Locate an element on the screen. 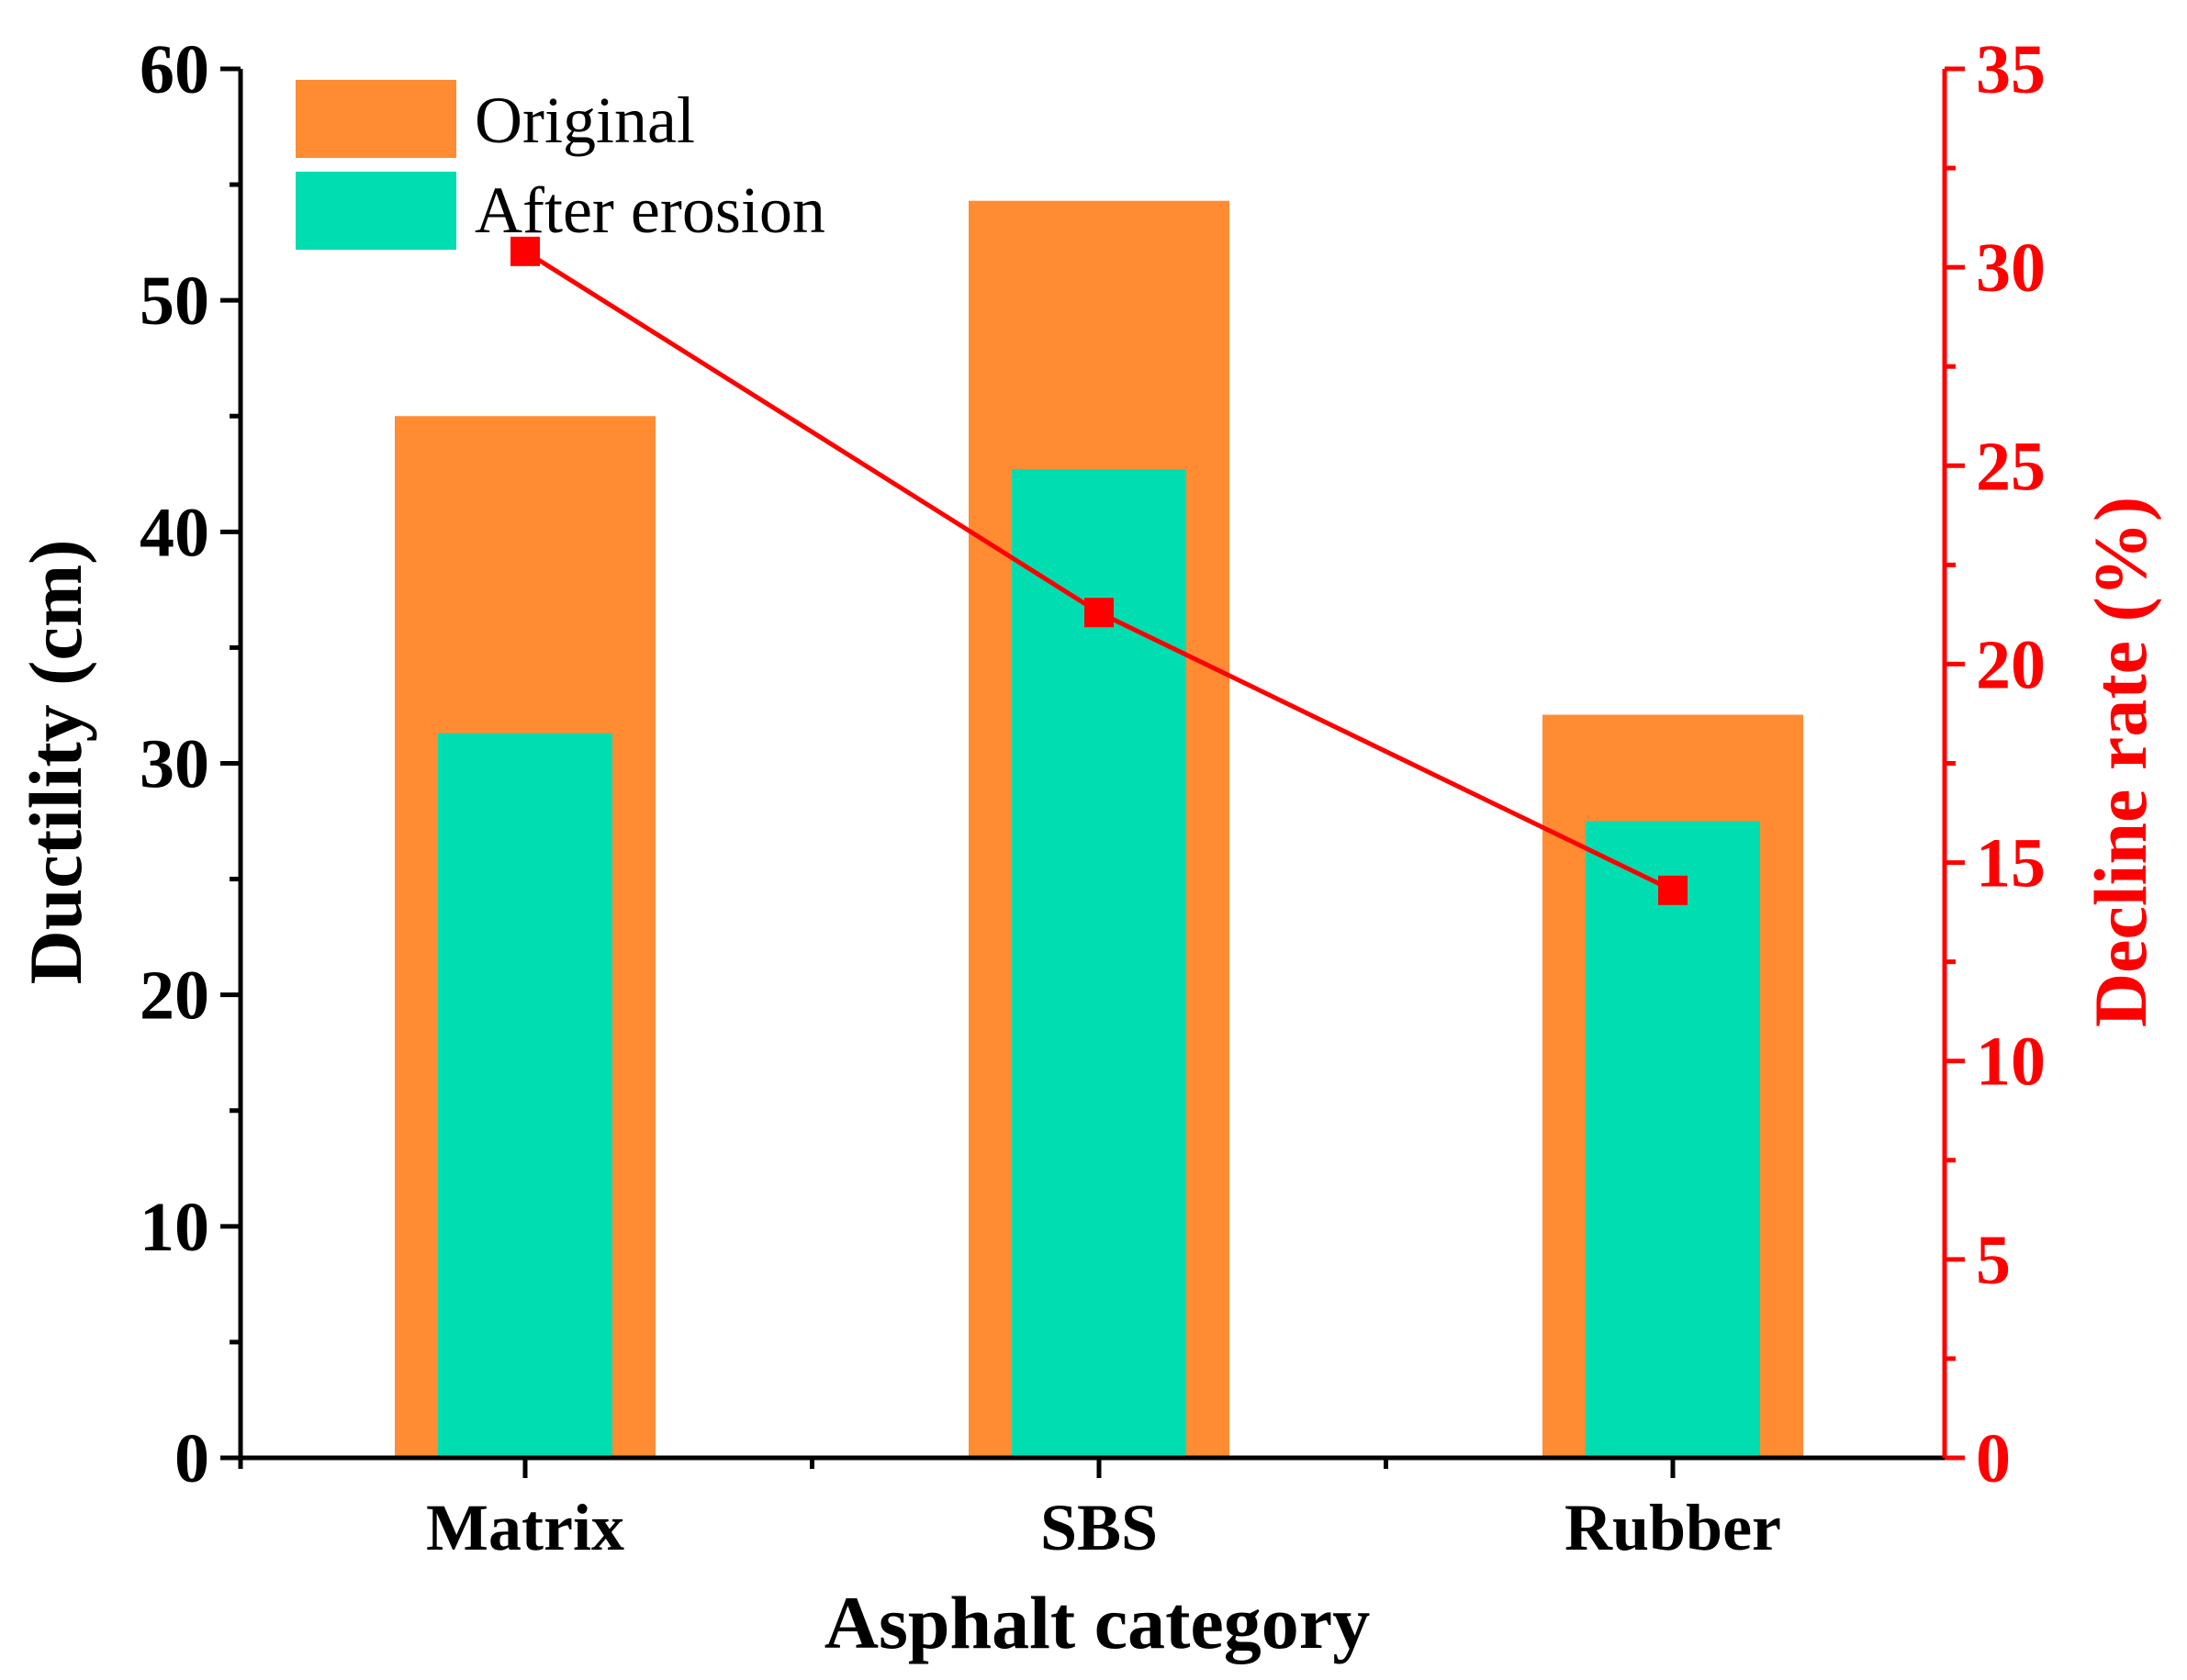  y2-tick-label-35: 35 is located at coordinates (2011, 69).